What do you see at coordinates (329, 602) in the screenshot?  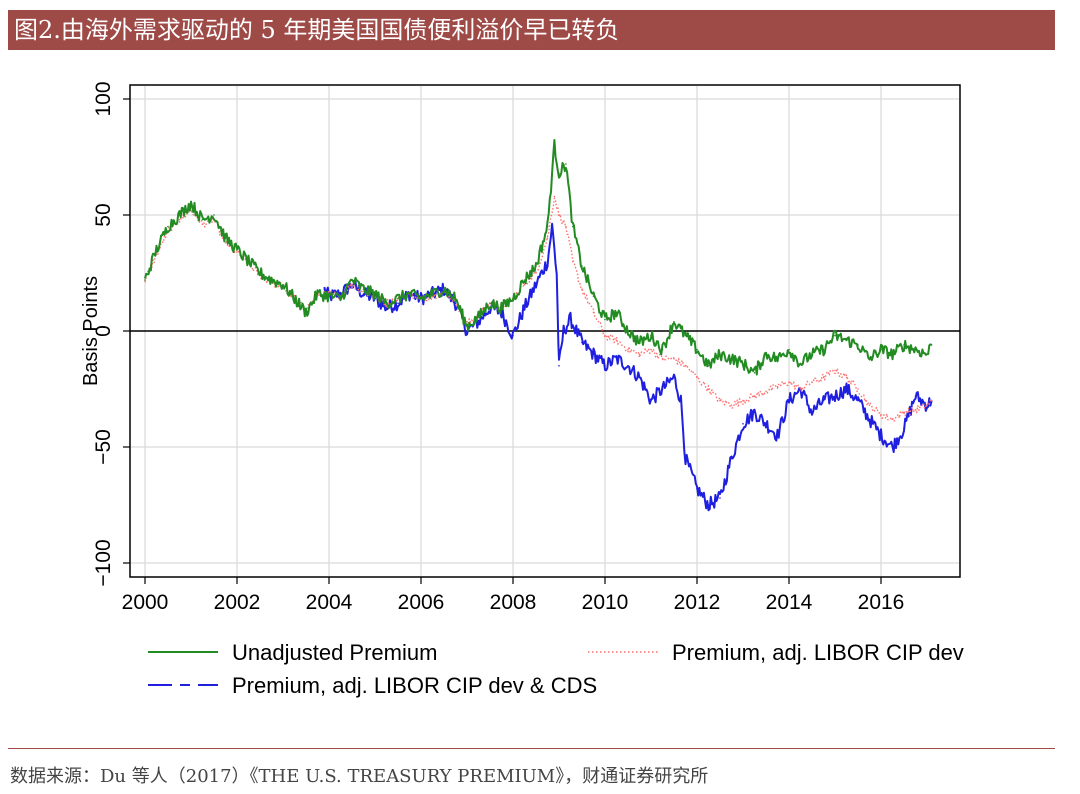 I see `x-tick-label: 2004` at bounding box center [329, 602].